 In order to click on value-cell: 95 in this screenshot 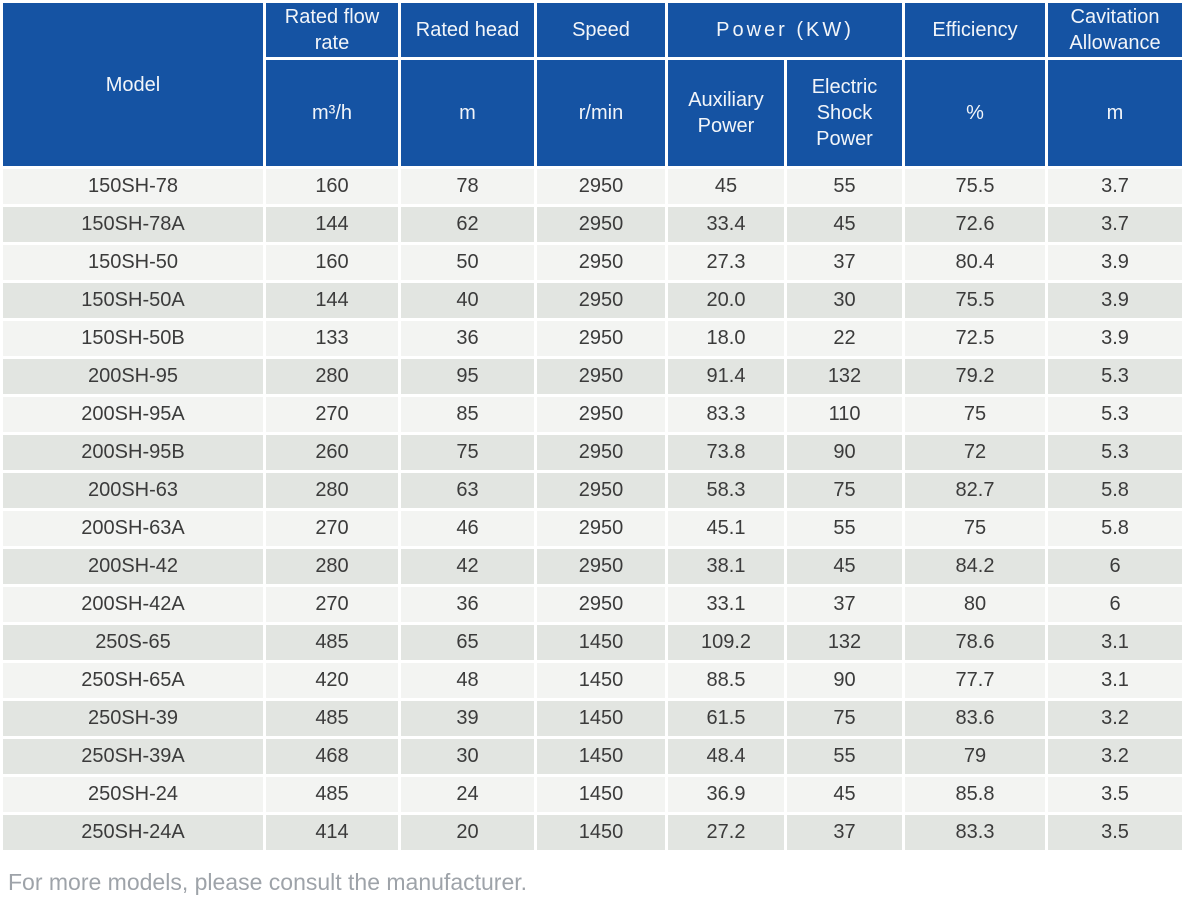, I will do `click(467, 376)`.